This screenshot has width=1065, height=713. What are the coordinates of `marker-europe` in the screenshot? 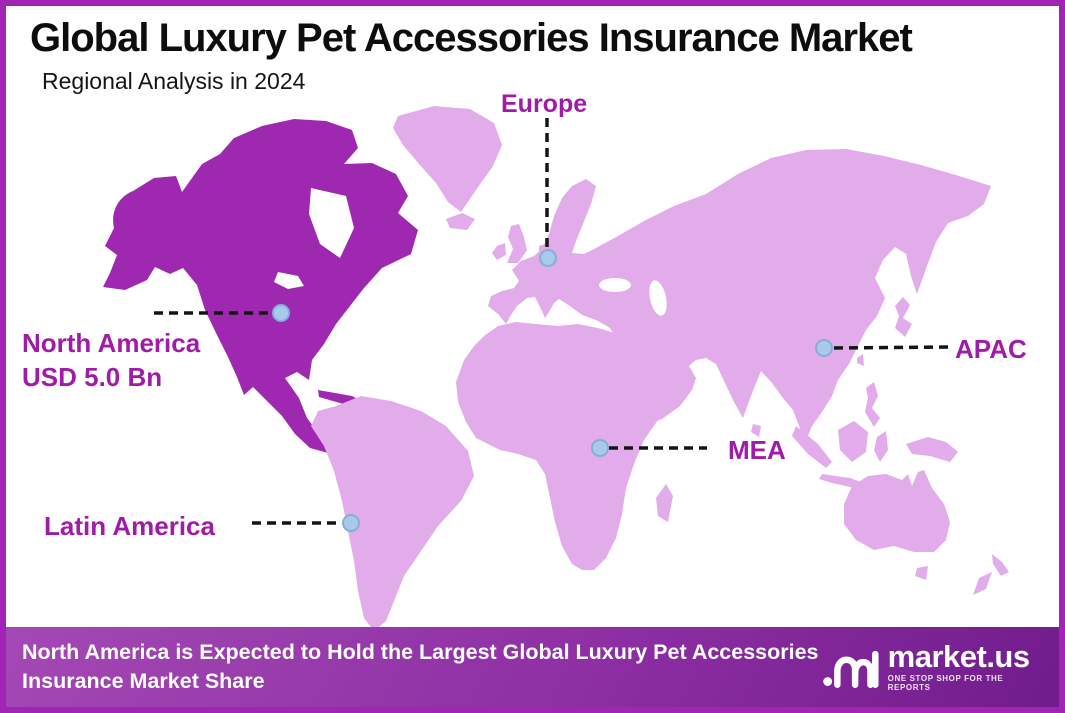 It's located at (548, 258).